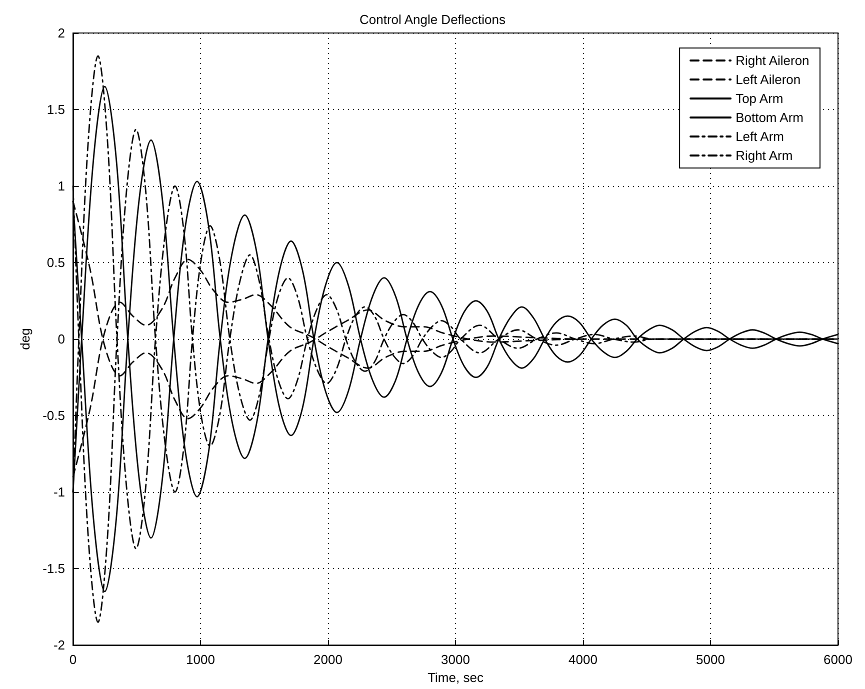  I want to click on x-axis-title: Time, sec, so click(456, 677).